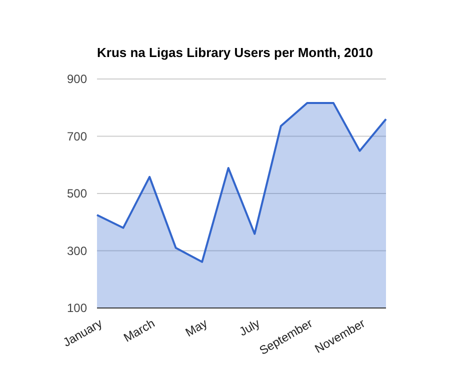  Describe the element at coordinates (77, 251) in the screenshot. I see `y-tick-label: 300` at that location.